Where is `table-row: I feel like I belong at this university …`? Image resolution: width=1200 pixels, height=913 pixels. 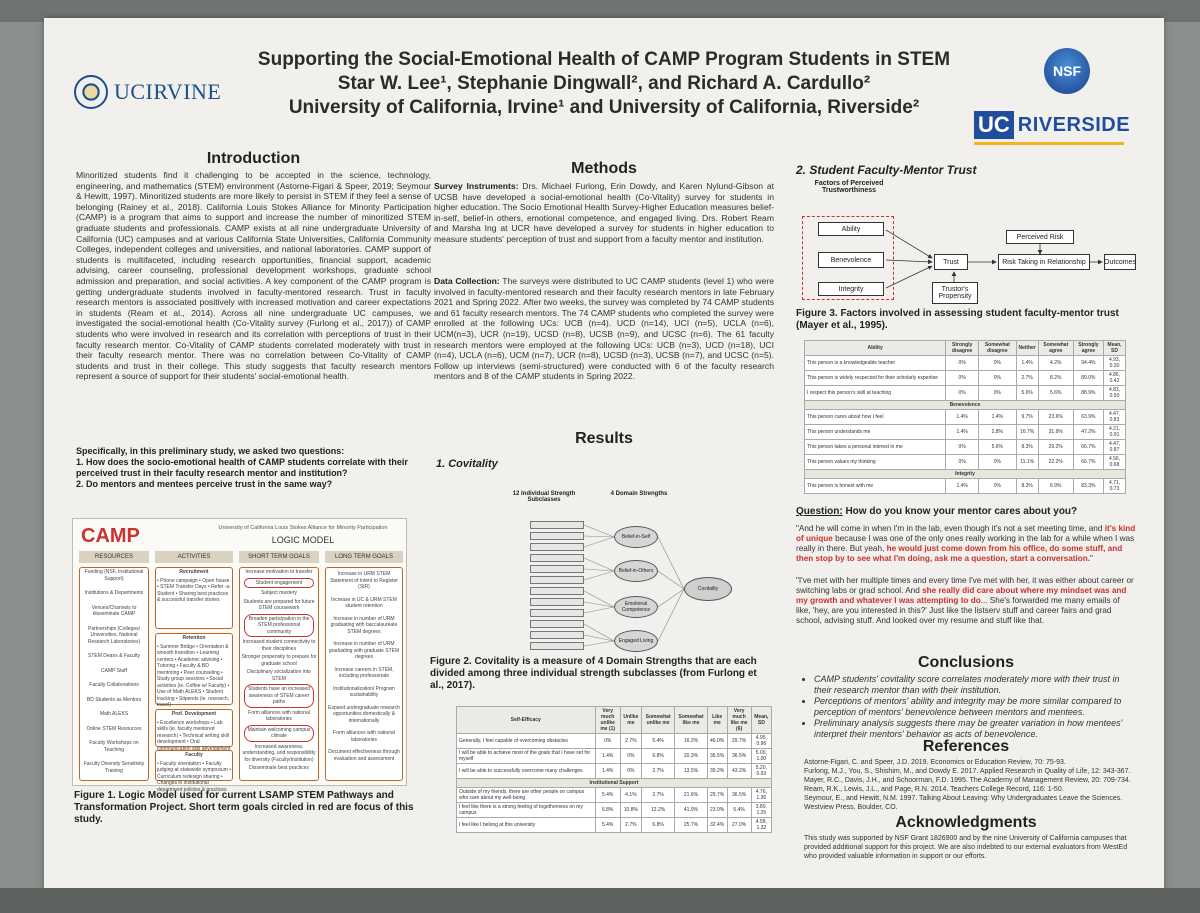 table-row: I feel like I belong at this university … is located at coordinates (614, 825).